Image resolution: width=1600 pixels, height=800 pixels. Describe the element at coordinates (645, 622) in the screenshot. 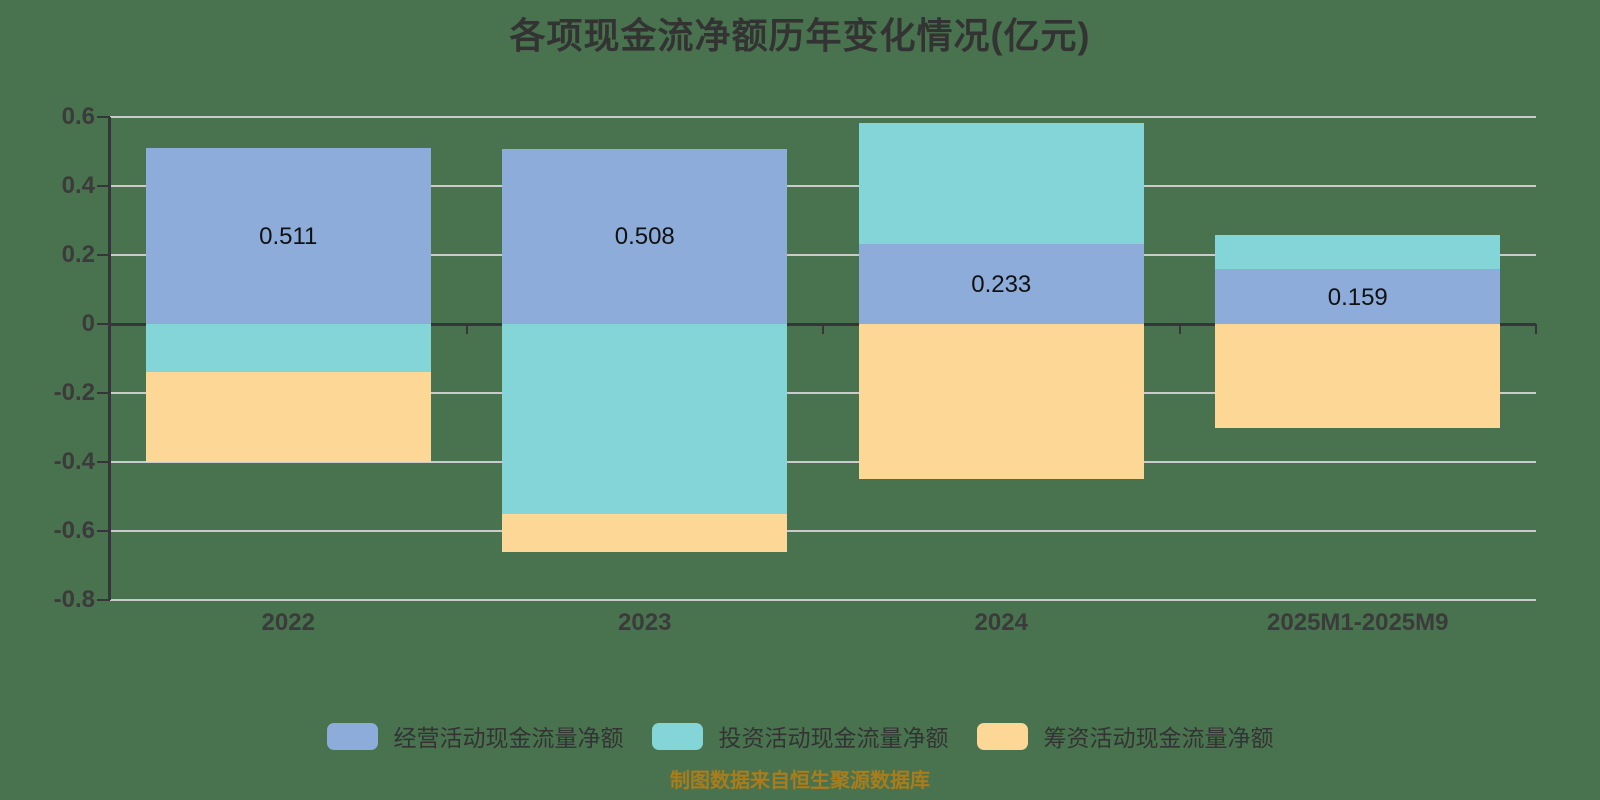

I see `x-tick-label: 2023` at that location.